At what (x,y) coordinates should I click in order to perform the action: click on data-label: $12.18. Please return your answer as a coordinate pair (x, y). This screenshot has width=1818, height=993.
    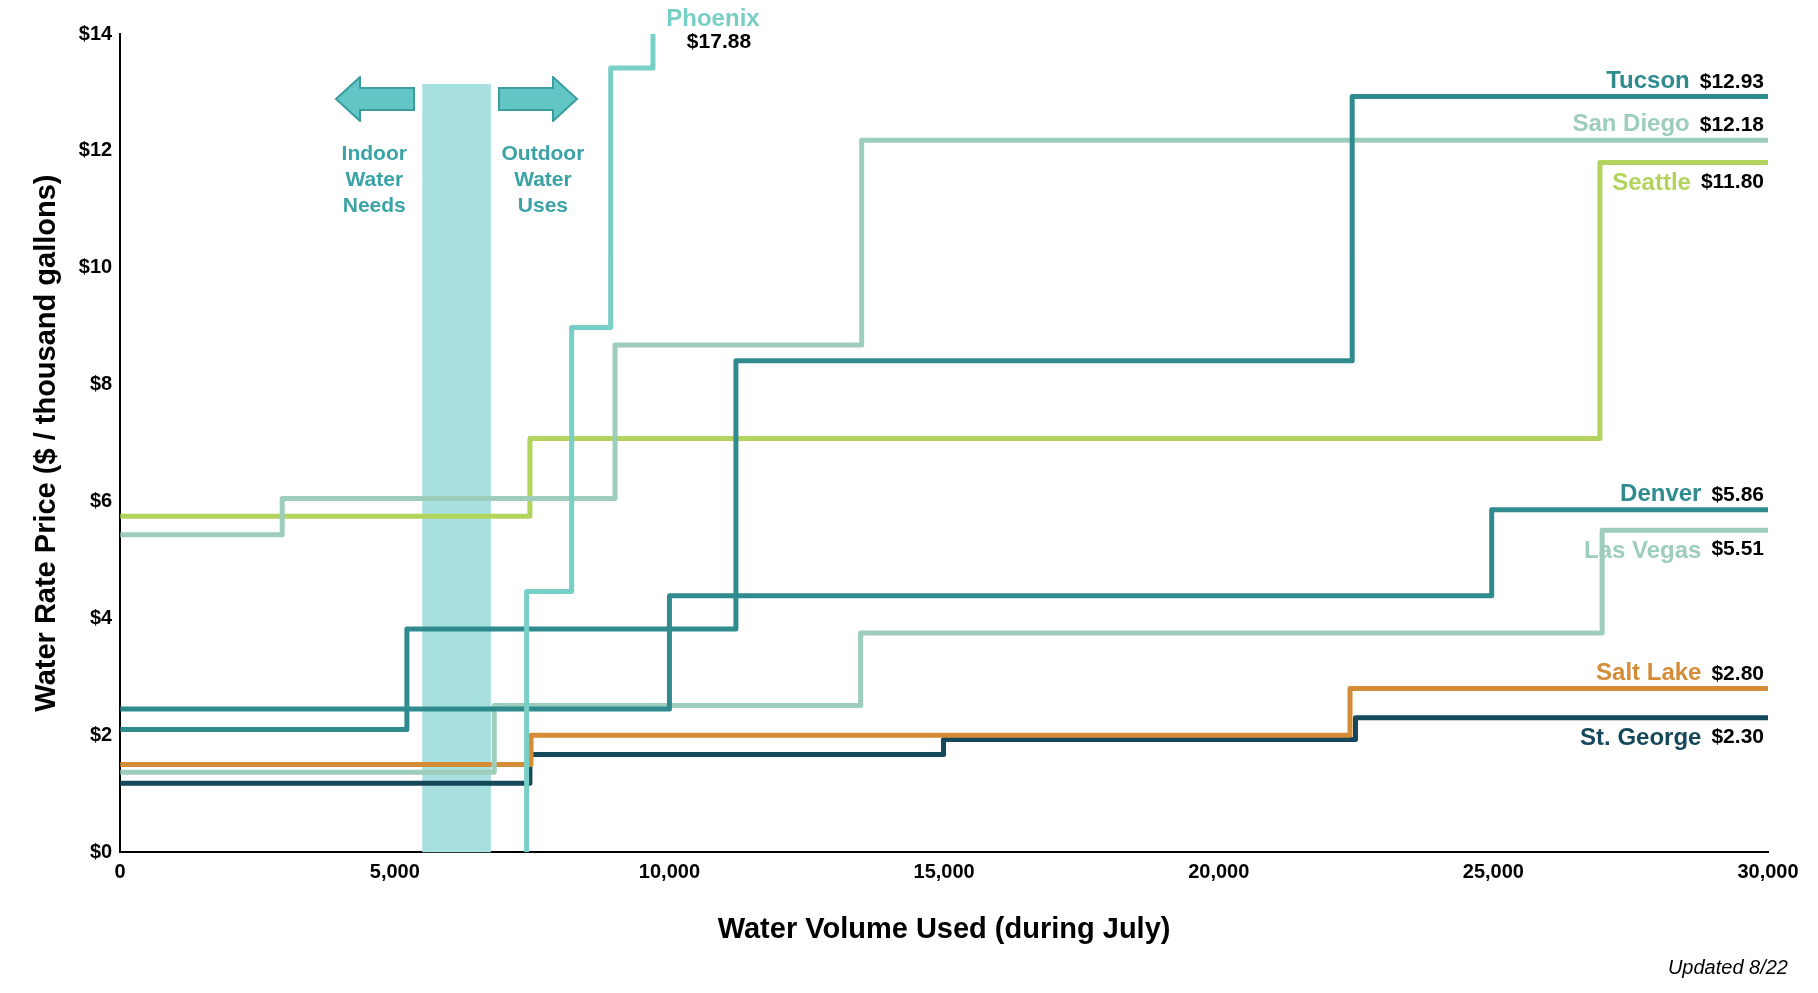
    Looking at the image, I should click on (1732, 124).